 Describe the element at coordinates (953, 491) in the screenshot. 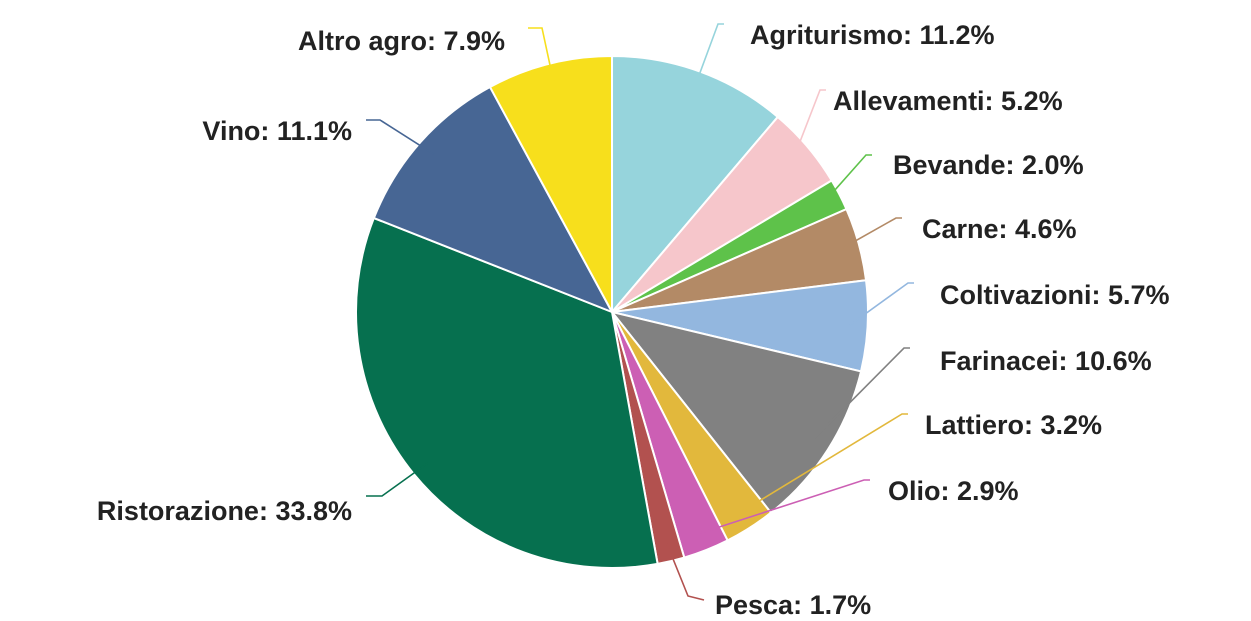

I see `slice-label-olio: Olio: 2.9%` at that location.